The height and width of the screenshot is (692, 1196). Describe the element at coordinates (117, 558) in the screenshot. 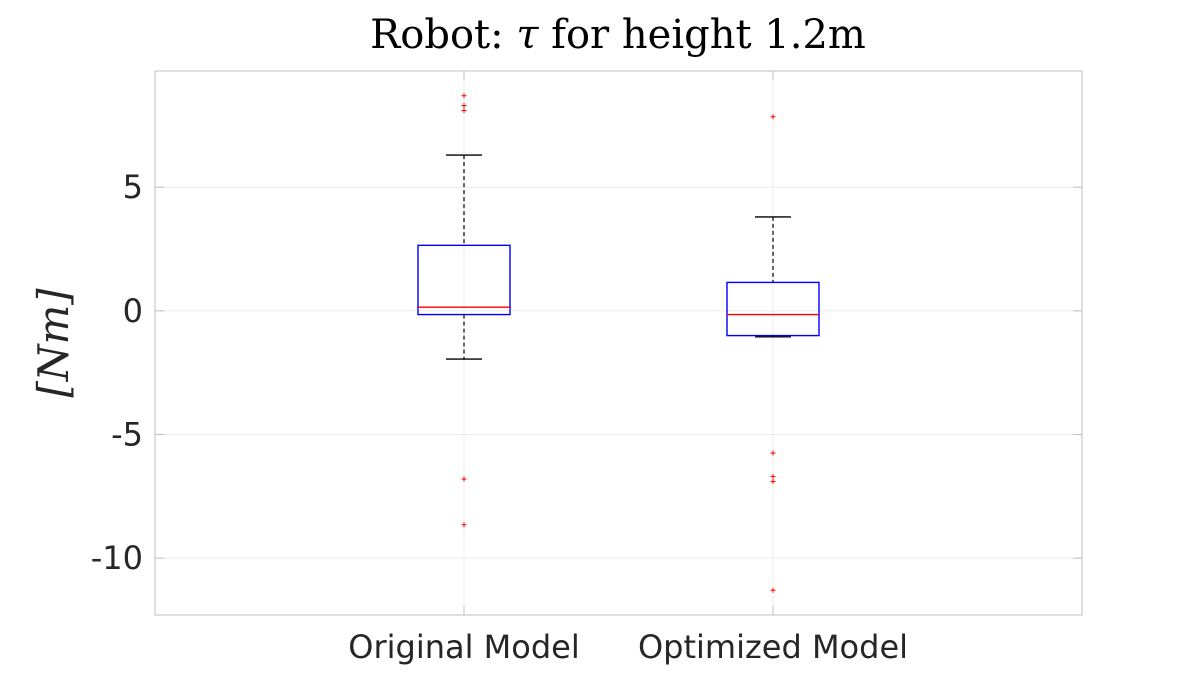

I see `y-tick-label-3: -10` at that location.